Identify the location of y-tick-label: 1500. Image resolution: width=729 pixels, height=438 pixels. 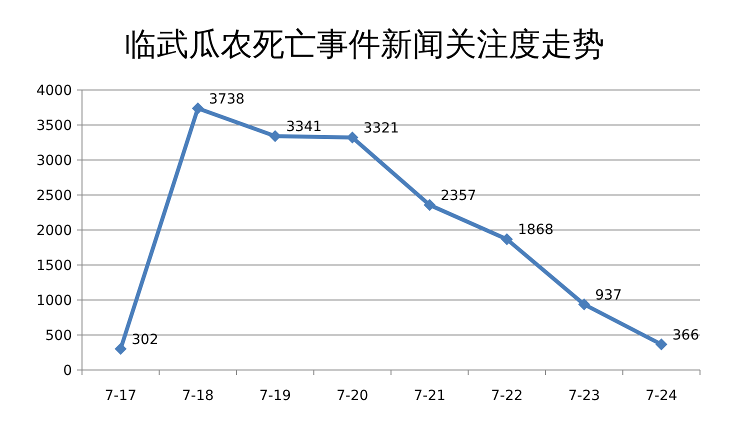
(54, 266).